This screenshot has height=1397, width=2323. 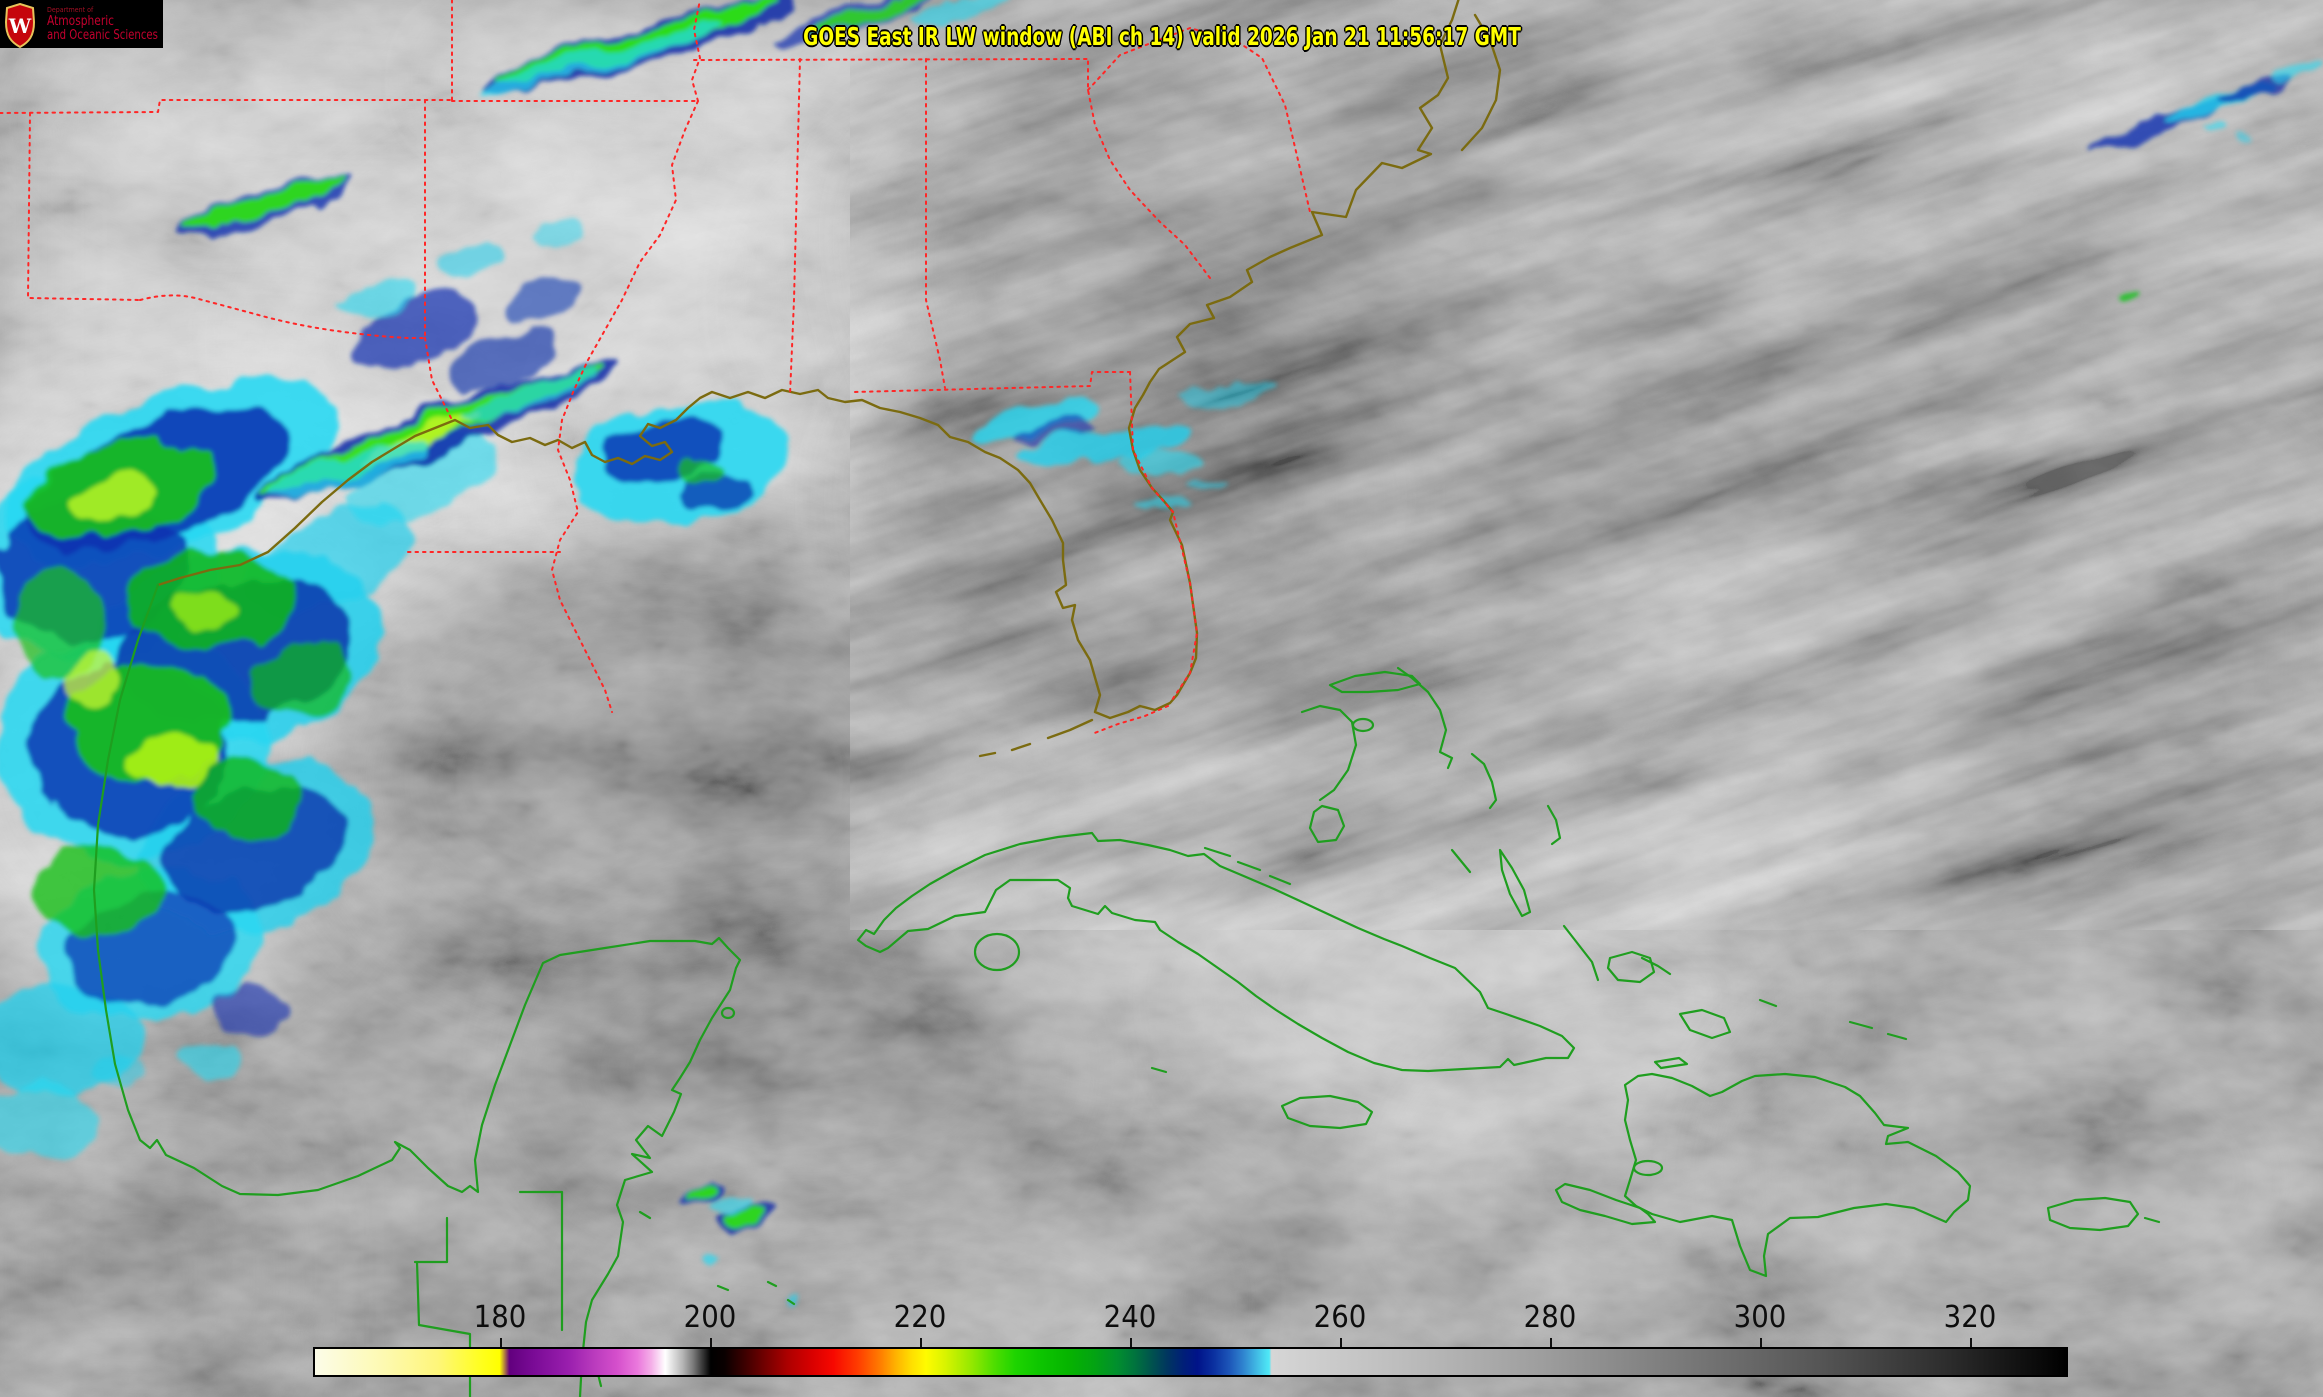 What do you see at coordinates (81, 21) in the screenshot?
I see `logo-name-line1: Atmospheric` at bounding box center [81, 21].